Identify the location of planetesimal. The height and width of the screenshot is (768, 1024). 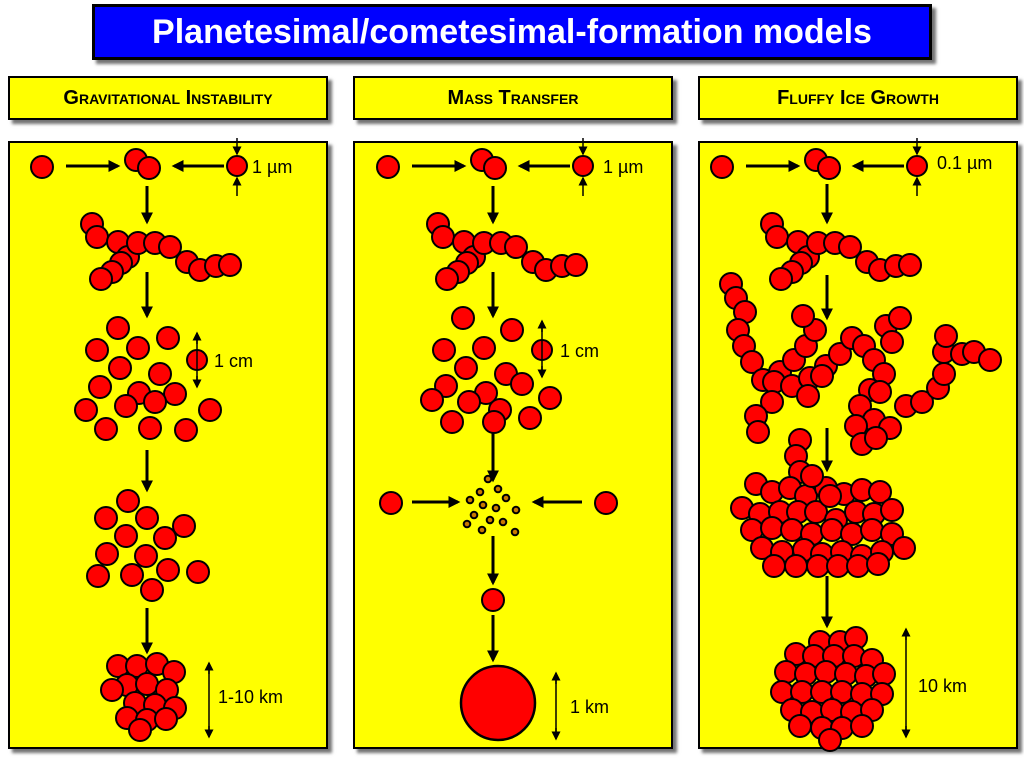
(498, 703).